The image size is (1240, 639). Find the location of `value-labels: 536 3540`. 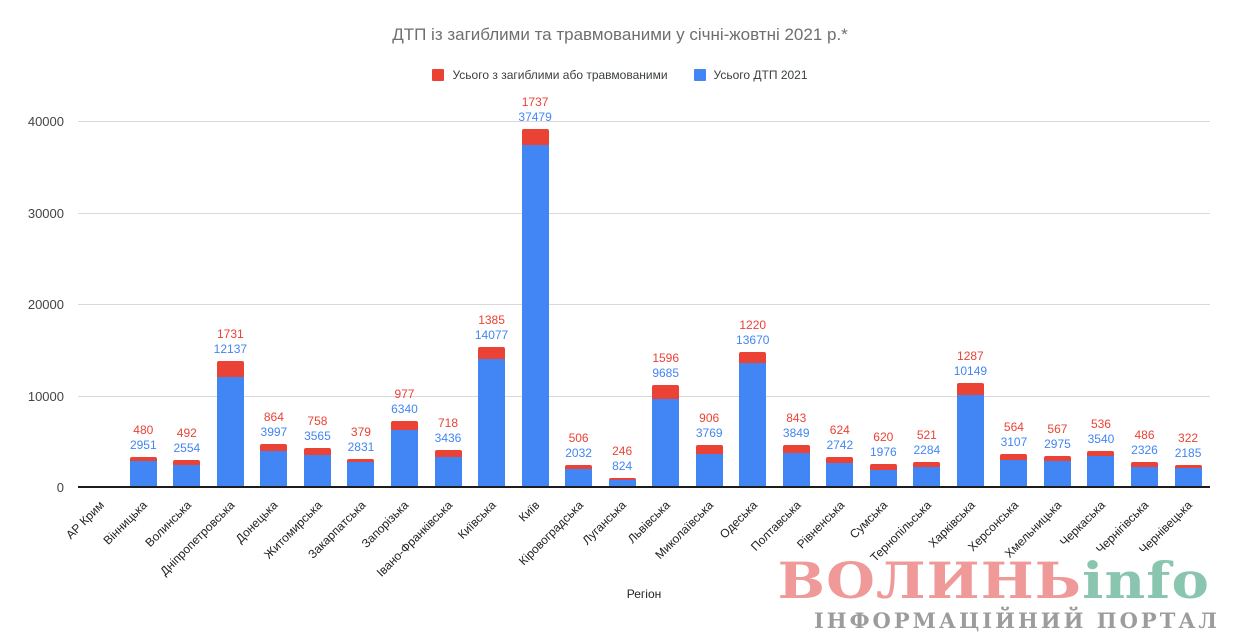

value-labels: 536 3540 is located at coordinates (1101, 432).